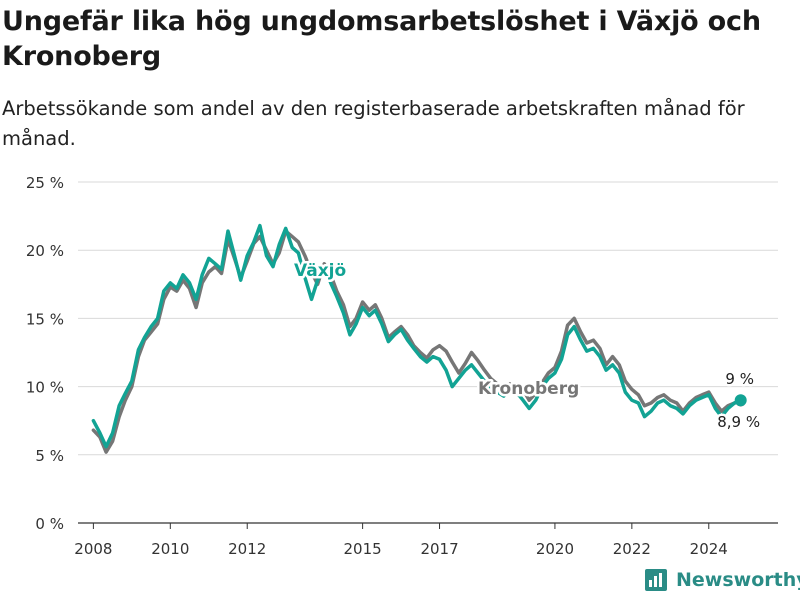 The width and height of the screenshot is (800, 600). I want to click on y-tick-label: 5 %, so click(49, 456).